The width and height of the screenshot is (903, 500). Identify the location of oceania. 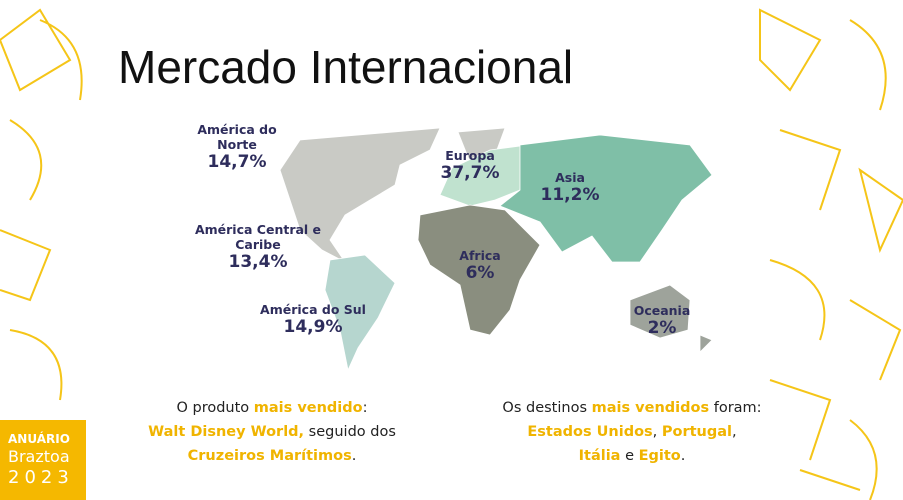
(671, 318).